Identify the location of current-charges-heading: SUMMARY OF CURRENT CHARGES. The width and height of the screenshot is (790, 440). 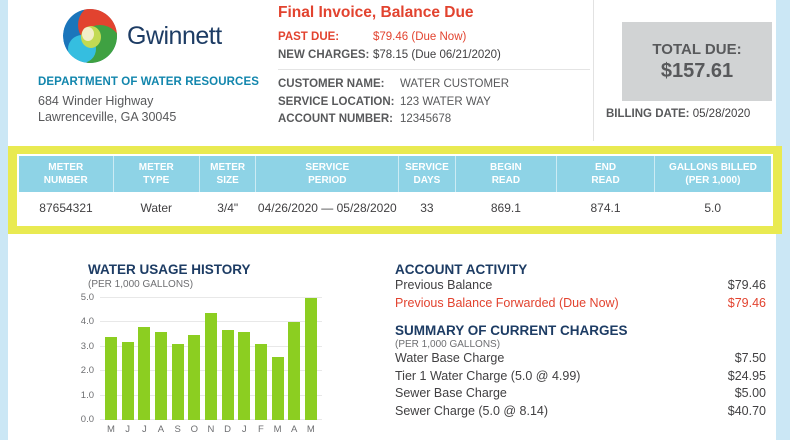
(511, 330).